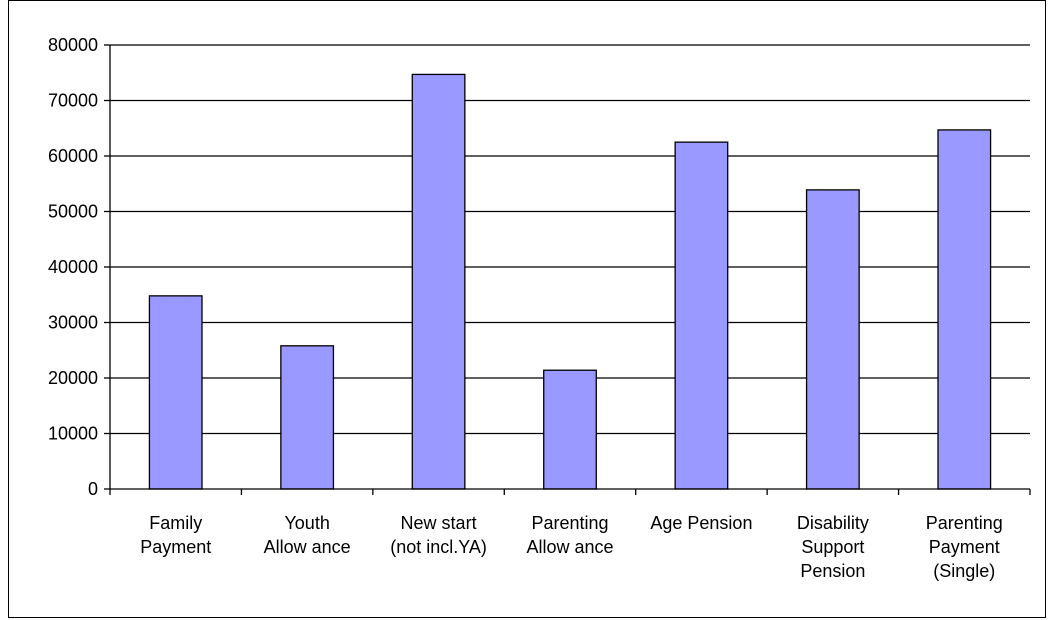 This screenshot has height=620, width=1049. Describe the element at coordinates (73, 101) in the screenshot. I see `y-tick-label: 70000` at that location.